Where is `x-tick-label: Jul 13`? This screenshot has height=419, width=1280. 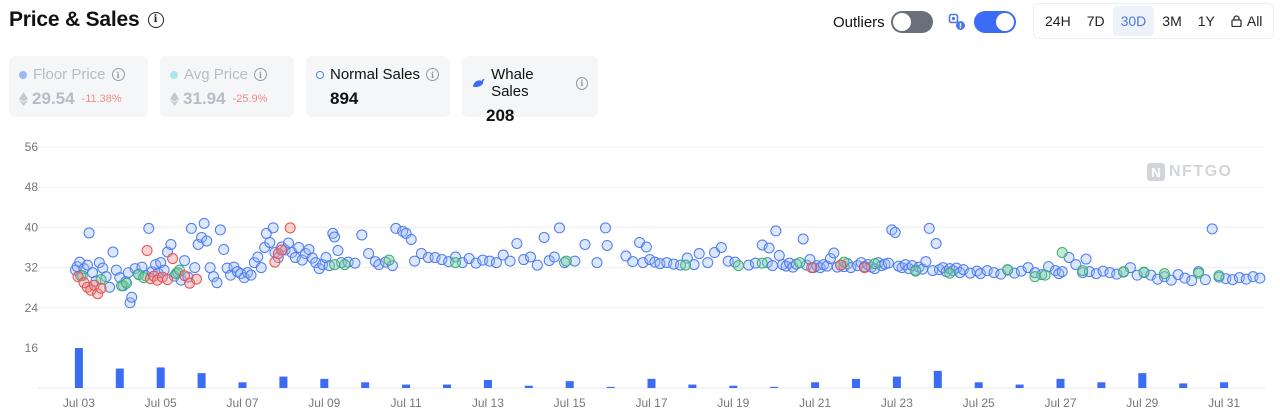 x-tick-label: Jul 13 is located at coordinates (488, 403).